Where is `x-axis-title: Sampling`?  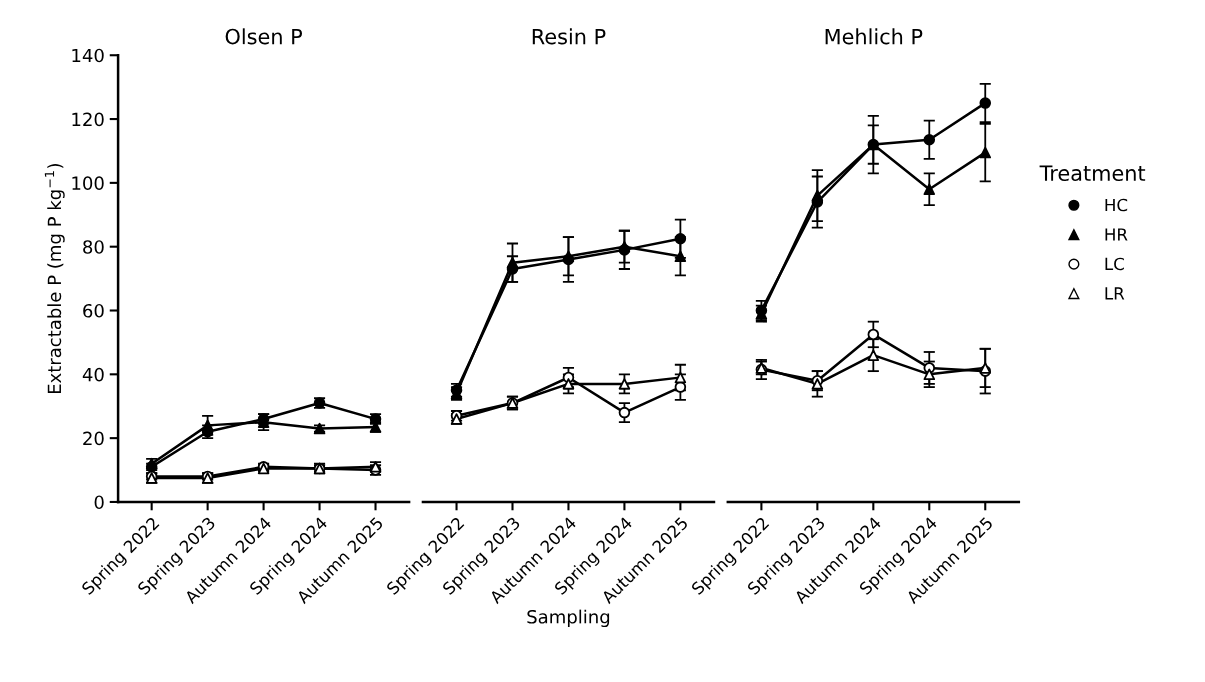
x-axis-title: Sampling is located at coordinates (568, 618).